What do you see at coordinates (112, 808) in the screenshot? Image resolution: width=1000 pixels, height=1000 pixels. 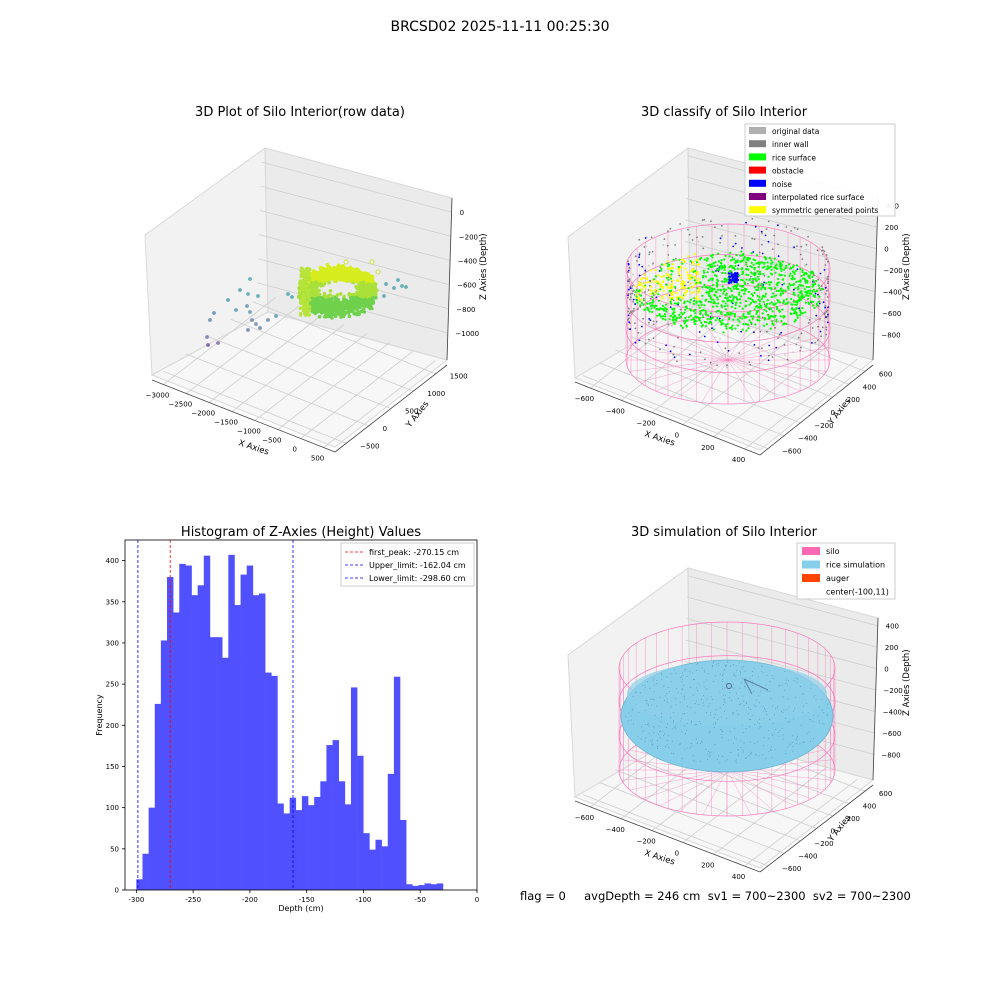 I see `histogram-y-tick: 100` at bounding box center [112, 808].